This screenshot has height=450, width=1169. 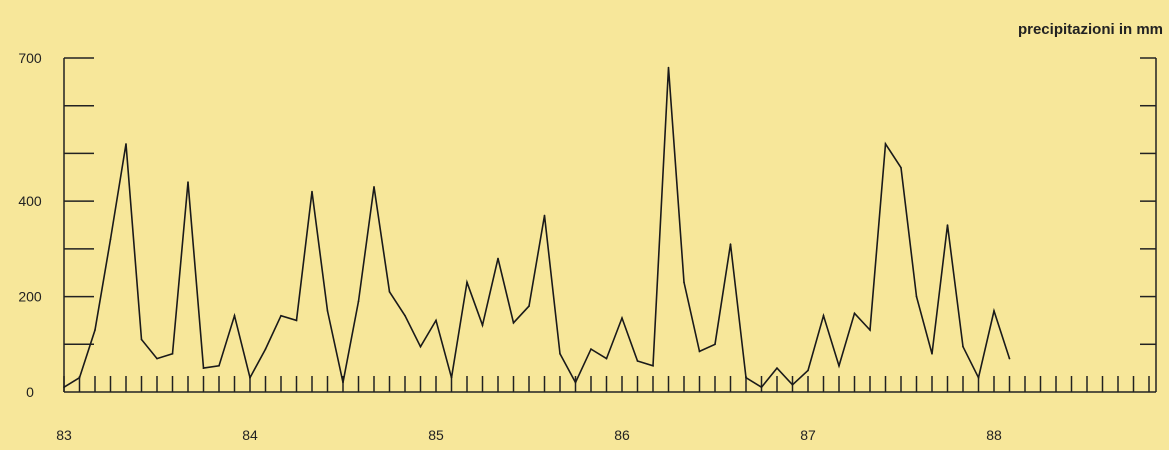 What do you see at coordinates (250, 435) in the screenshot?
I see `x-year-label: 84` at bounding box center [250, 435].